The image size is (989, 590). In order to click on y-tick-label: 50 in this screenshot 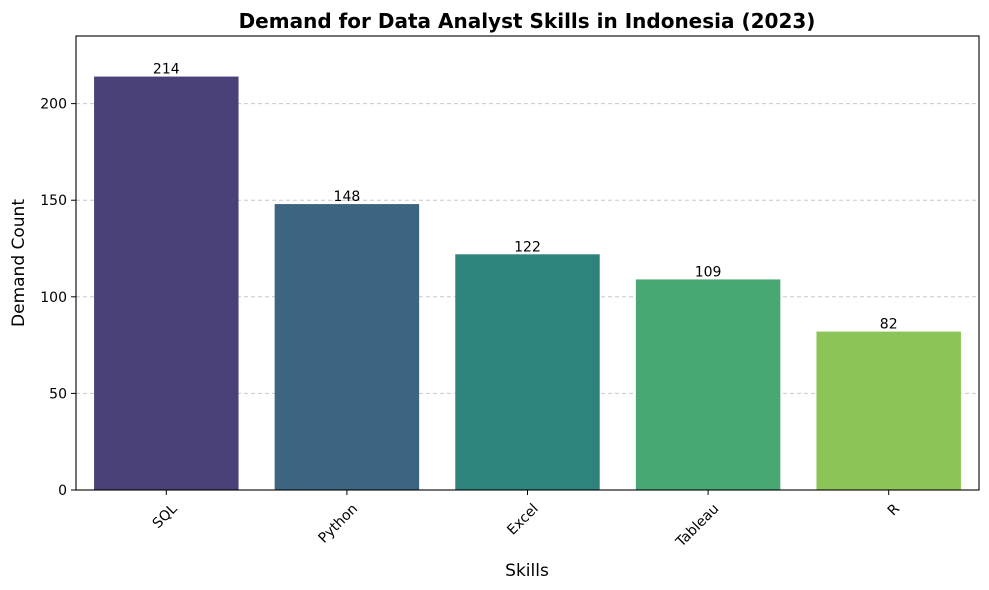, I will do `click(58, 394)`.